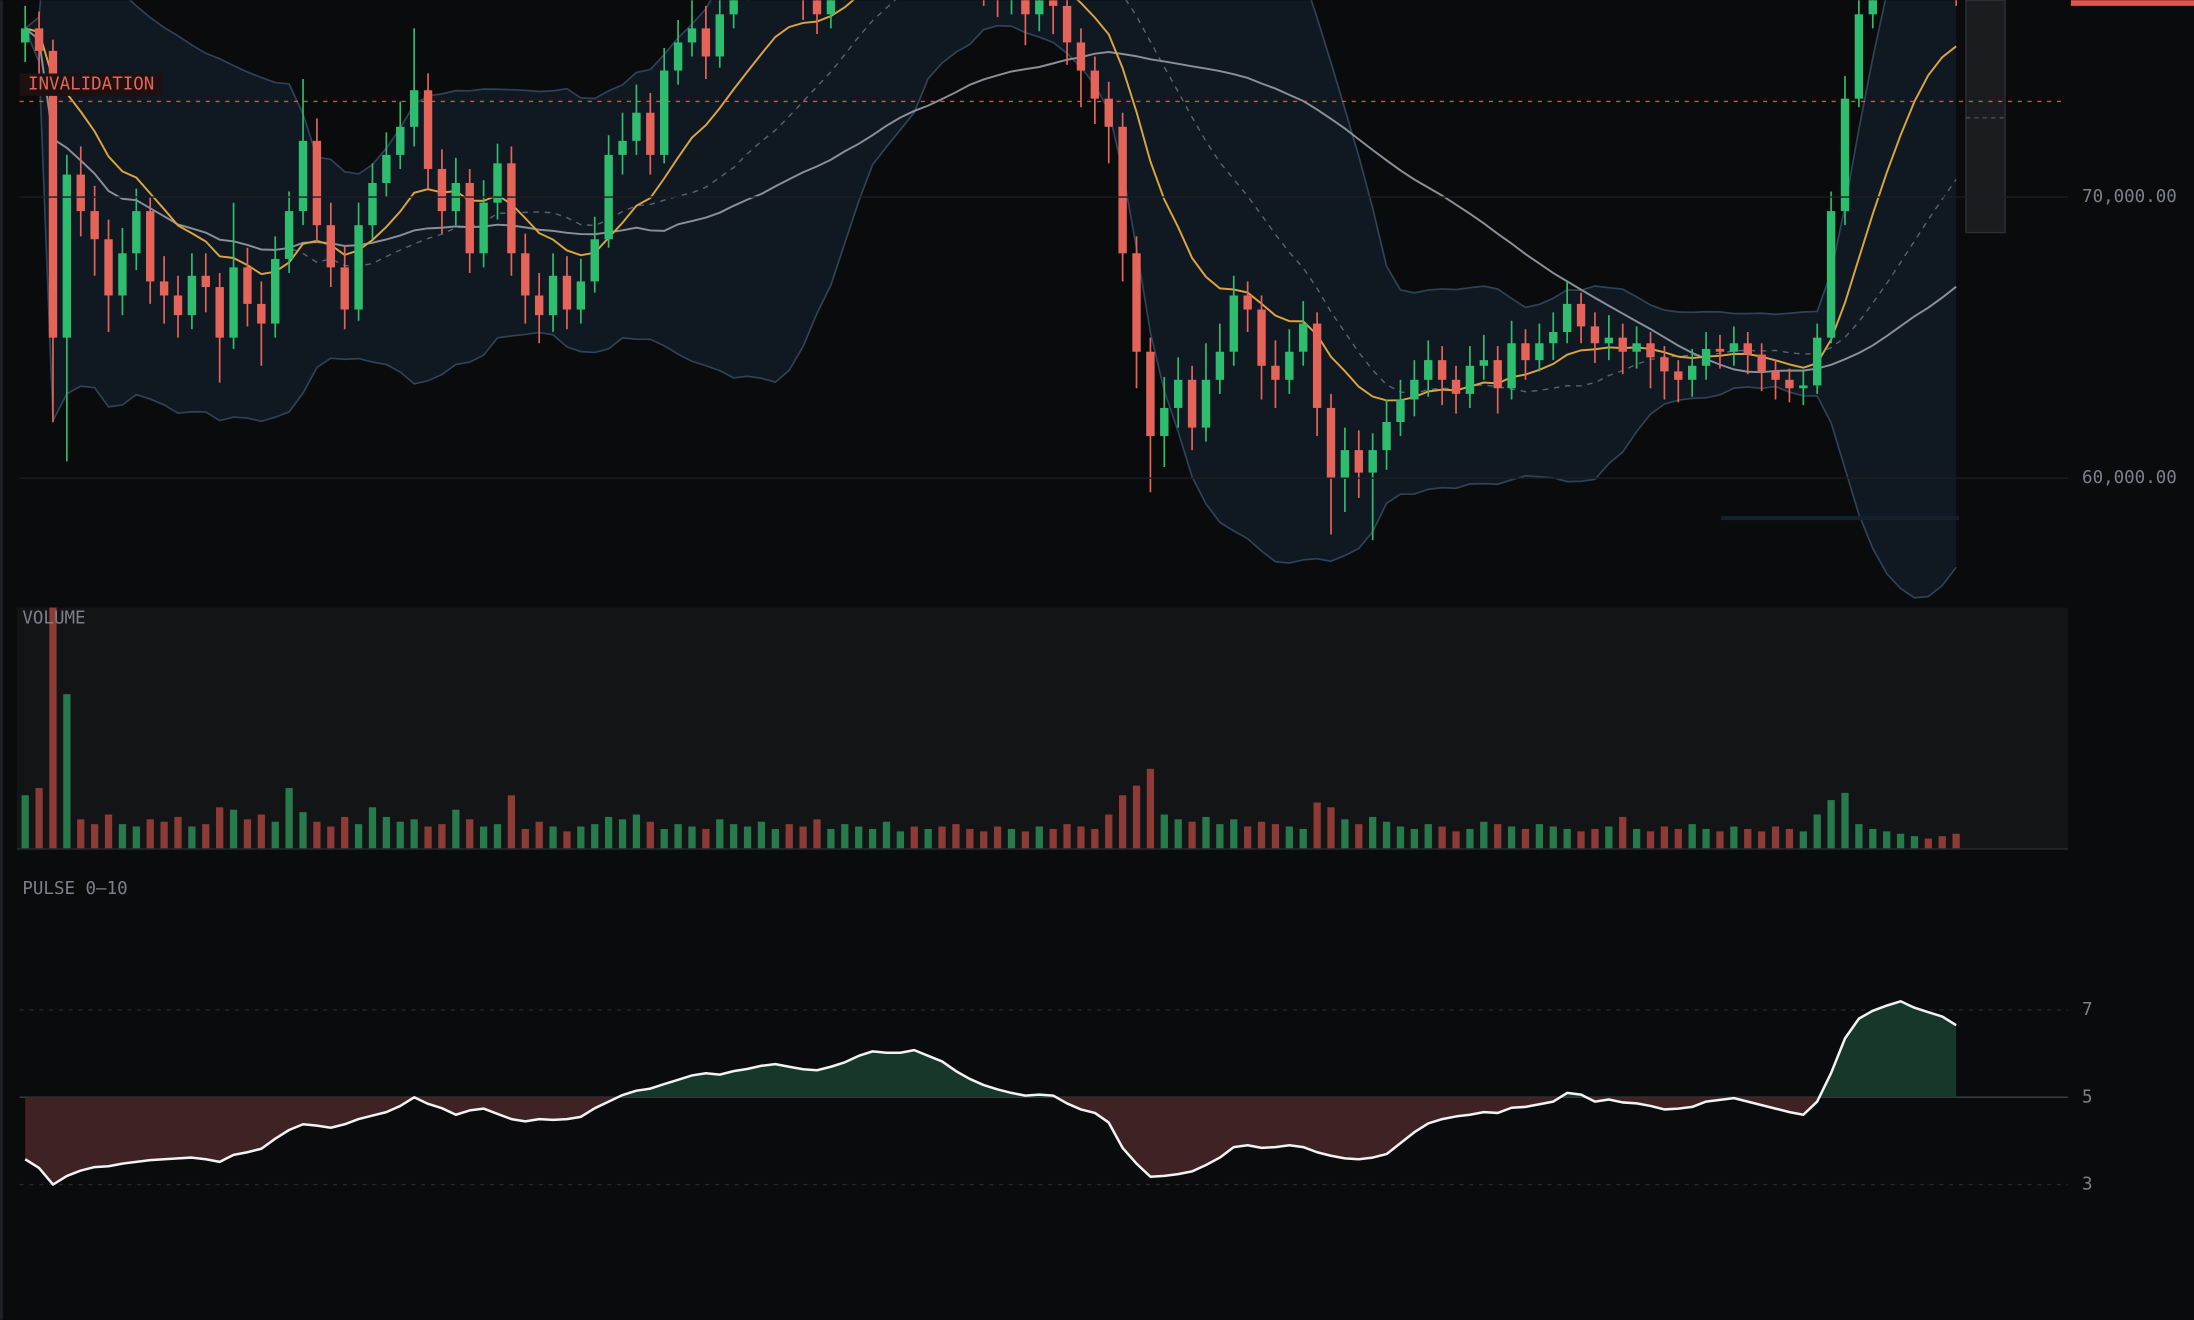 The width and height of the screenshot is (2194, 1320). What do you see at coordinates (2087, 1010) in the screenshot?
I see `y-tick-label: 7` at bounding box center [2087, 1010].